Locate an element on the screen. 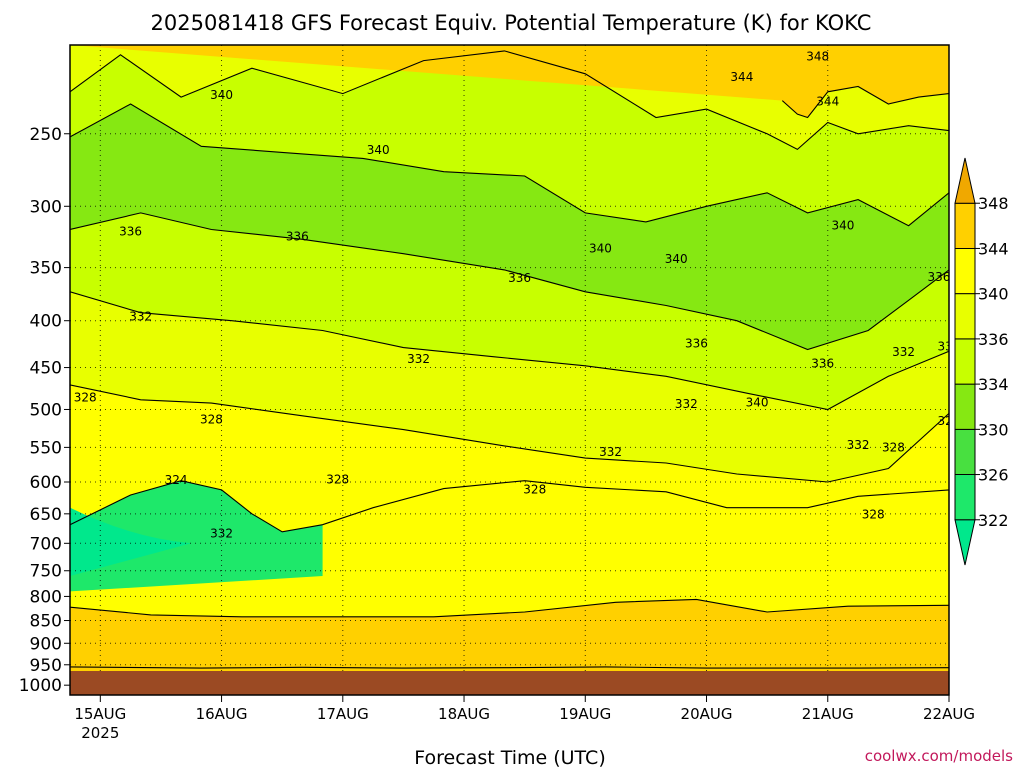 The width and height of the screenshot is (1024, 768). colorbar-label-330: 330 is located at coordinates (993, 429).